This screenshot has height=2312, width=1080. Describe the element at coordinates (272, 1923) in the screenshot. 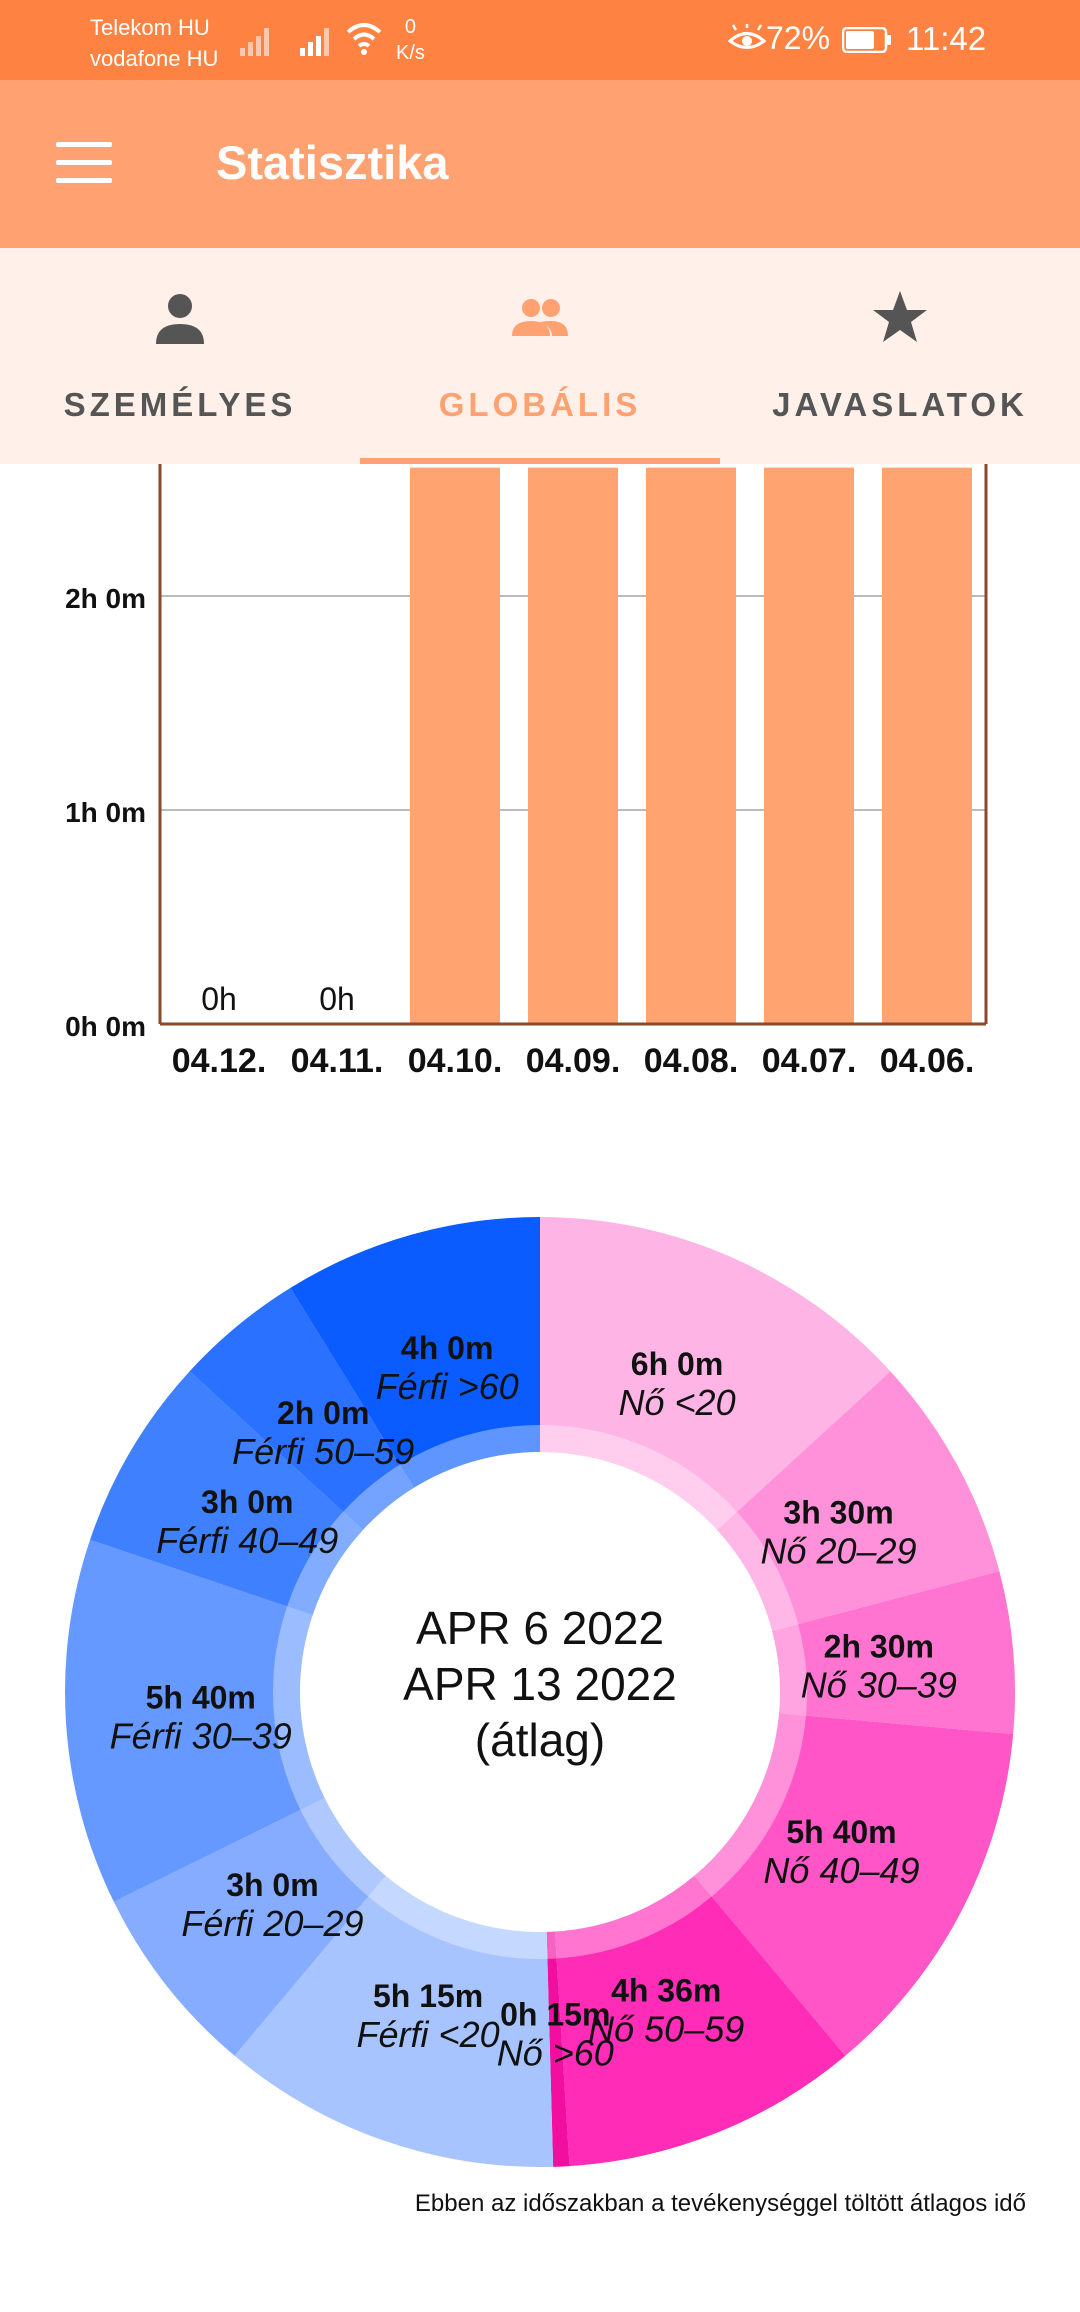

I see `slice-category-label: Férfi 20–29` at that location.